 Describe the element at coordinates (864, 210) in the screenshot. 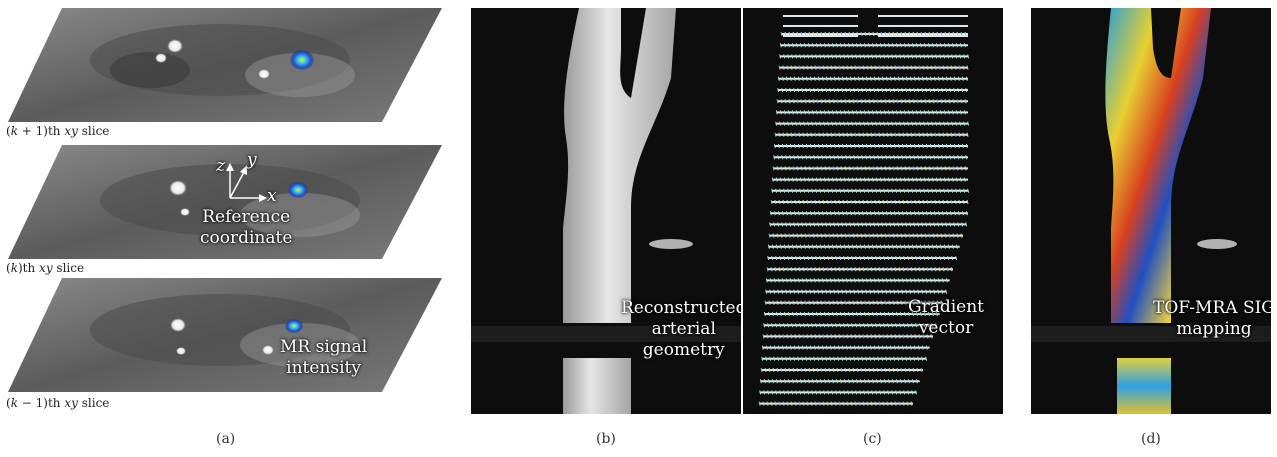

I see `gradient-vector-field-icon` at that location.